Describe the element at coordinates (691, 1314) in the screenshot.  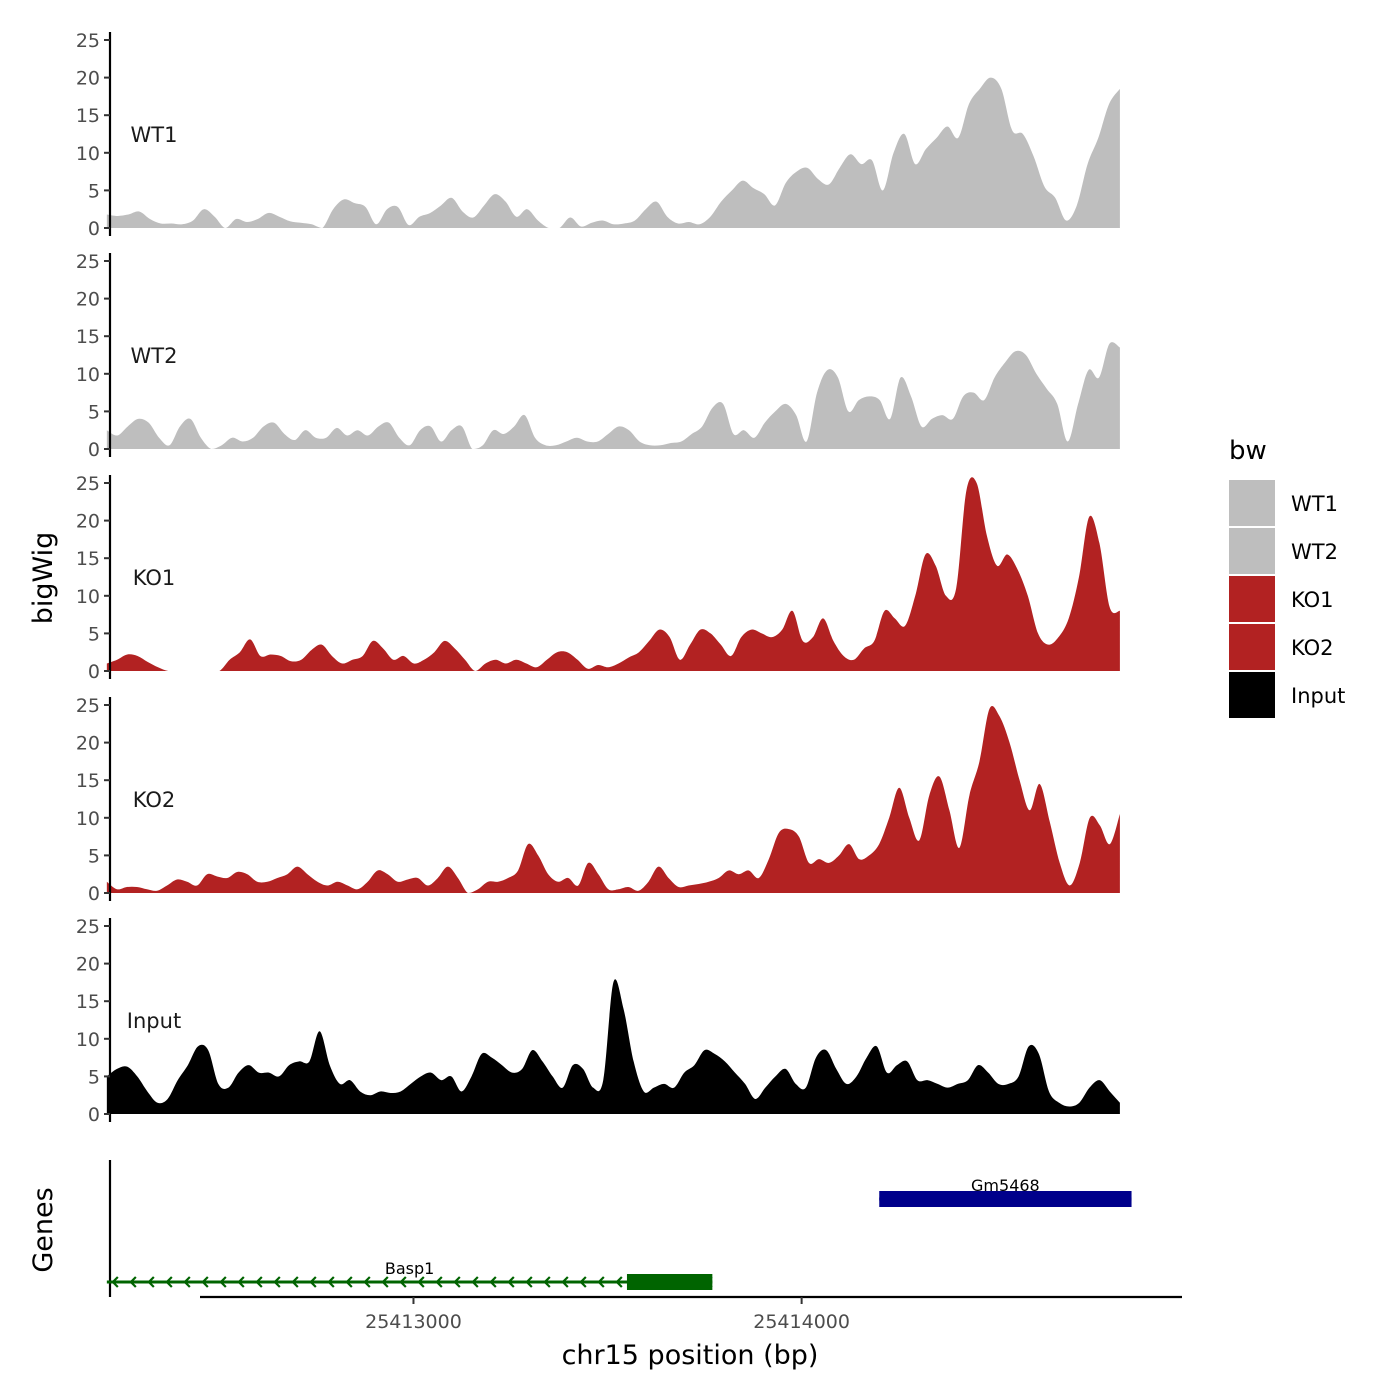
I see `x-axis: 25413000 25414000` at that location.